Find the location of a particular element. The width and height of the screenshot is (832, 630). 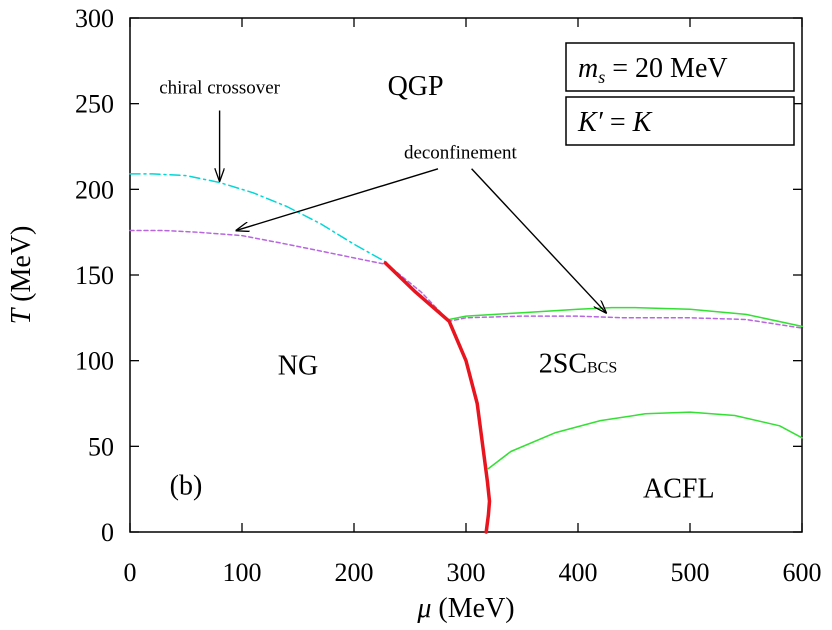

y-axis-symbol: T is located at coordinates (21, 315).